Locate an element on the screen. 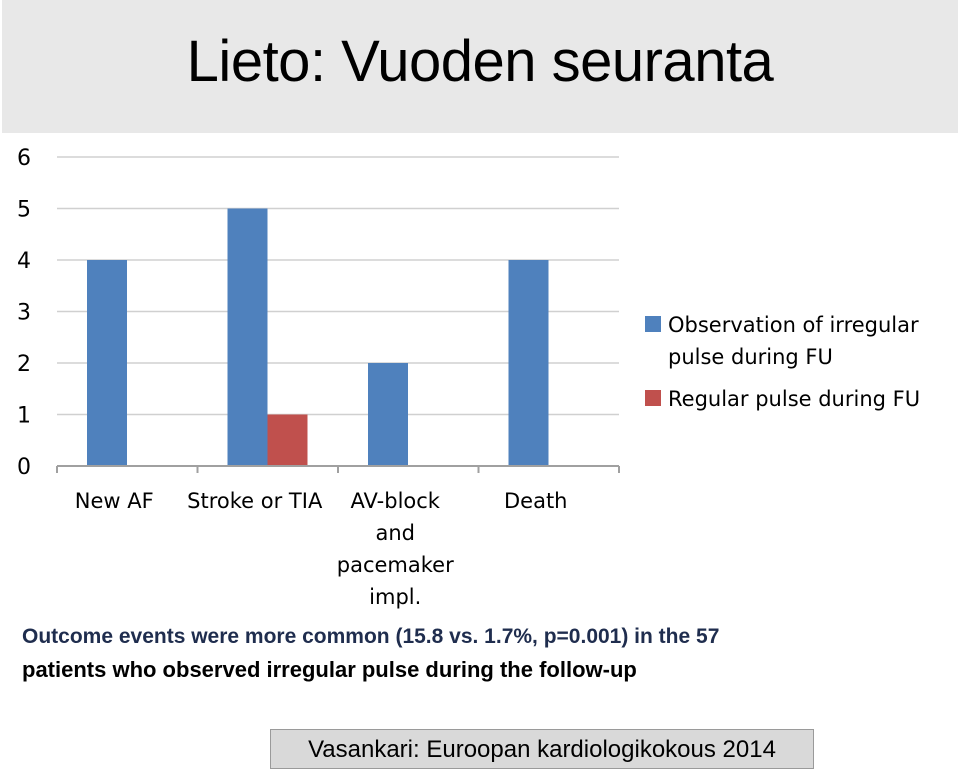 This screenshot has width=960, height=773. x-axis is located at coordinates (338, 469).